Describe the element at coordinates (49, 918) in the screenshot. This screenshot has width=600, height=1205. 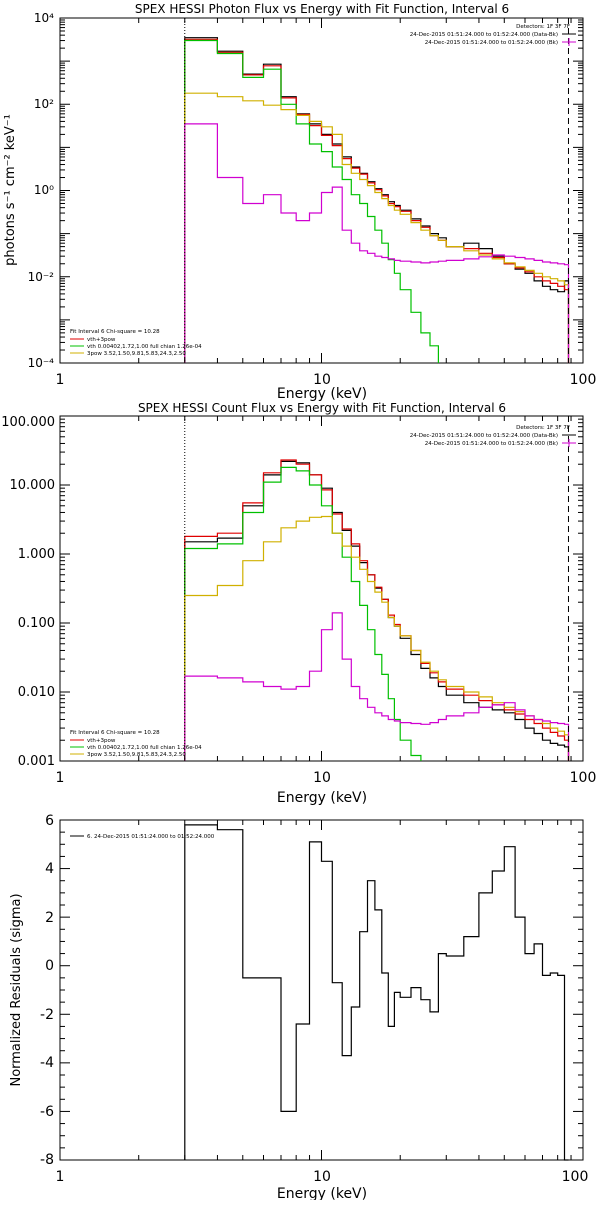
I see `residuals-y-tick-label: 2` at that location.